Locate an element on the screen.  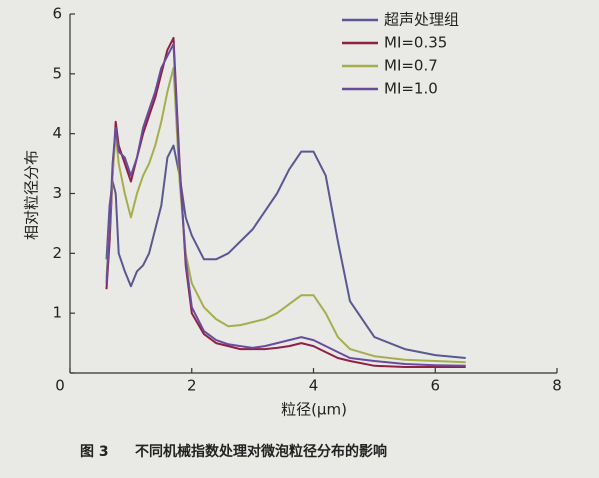
legend-label: MI=1.0 is located at coordinates (411, 89).